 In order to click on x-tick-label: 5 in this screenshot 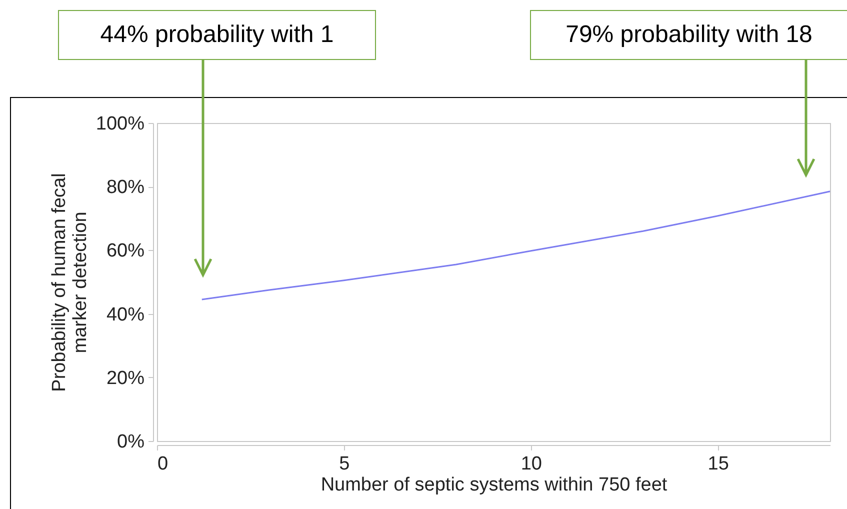, I will do `click(344, 464)`.